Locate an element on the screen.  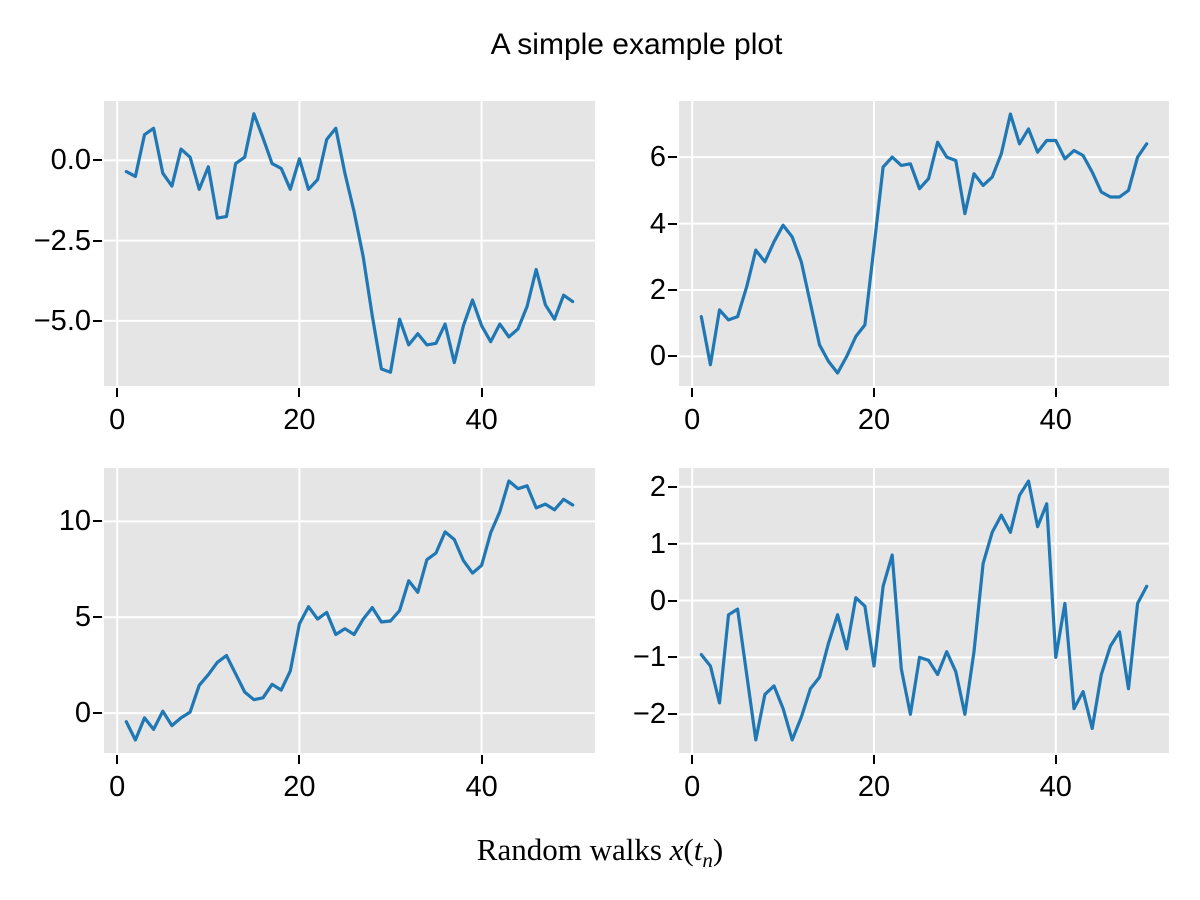
plot-canvas-top-left is located at coordinates (349, 243).